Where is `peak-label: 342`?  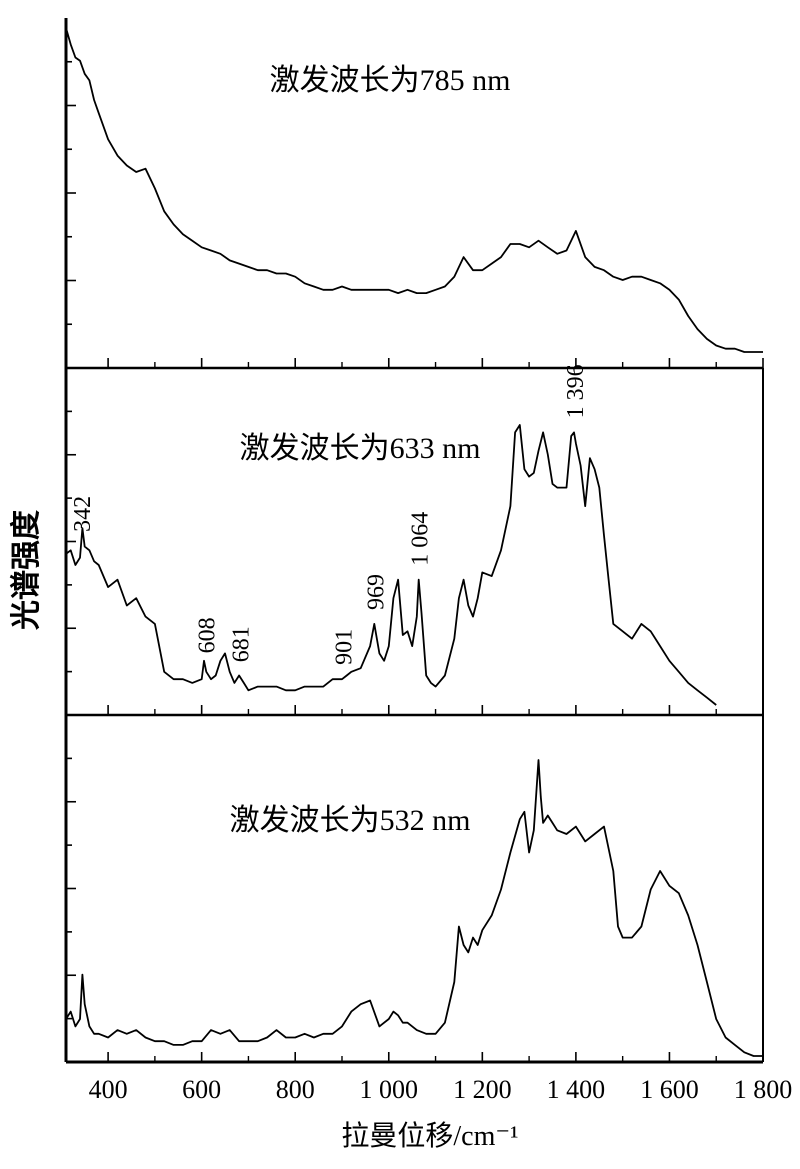 peak-label: 342 is located at coordinates (83, 514).